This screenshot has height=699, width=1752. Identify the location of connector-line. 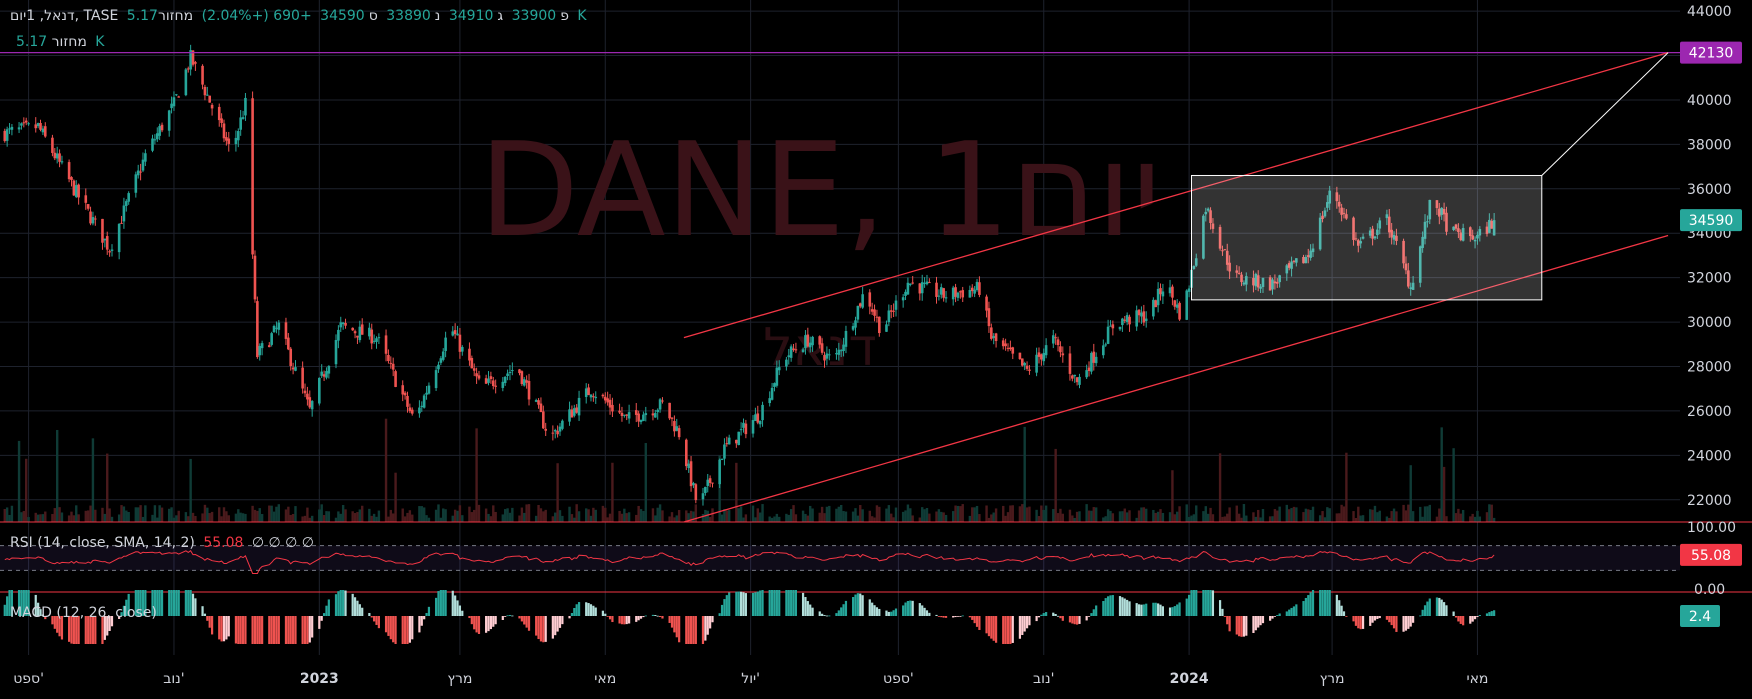
(1605, 114).